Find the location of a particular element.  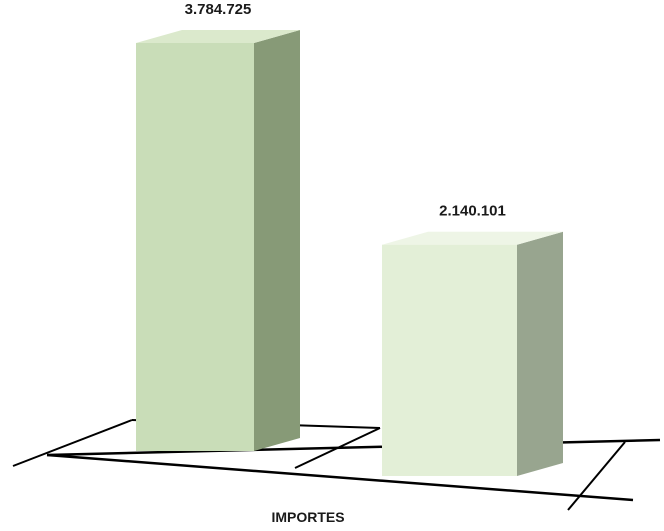

floor-divider is located at coordinates (337, 448).